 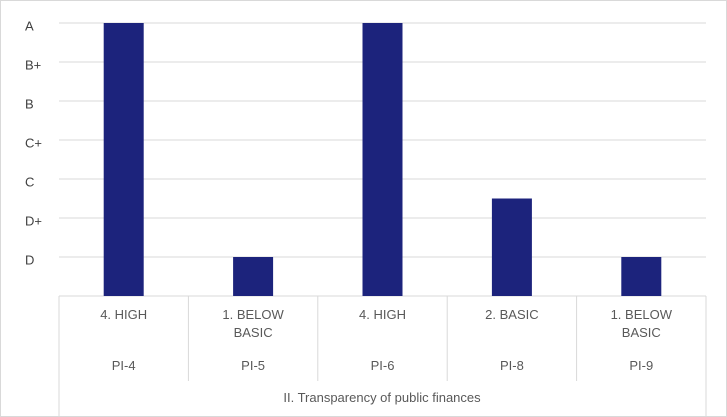 What do you see at coordinates (382, 397) in the screenshot?
I see `group-label: II. Transparency of public finances` at bounding box center [382, 397].